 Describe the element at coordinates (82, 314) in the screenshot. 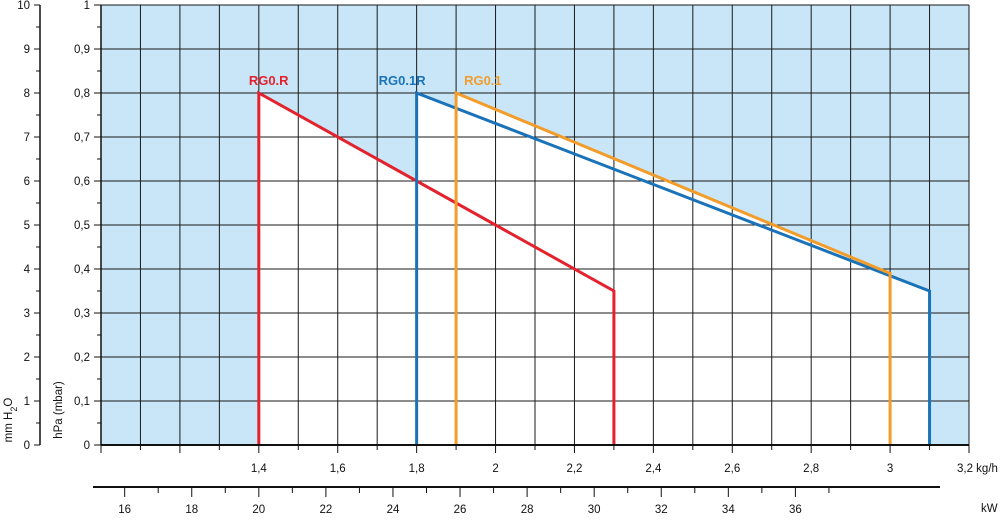

I see `y-hpa-tick-label: 0,3` at that location.